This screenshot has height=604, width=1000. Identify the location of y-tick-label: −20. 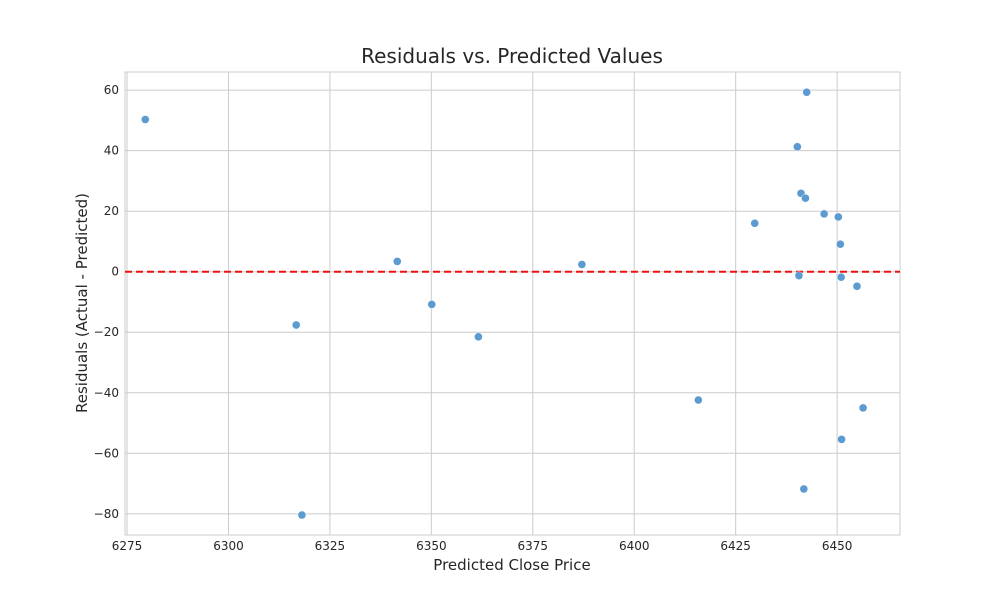
(106, 332).